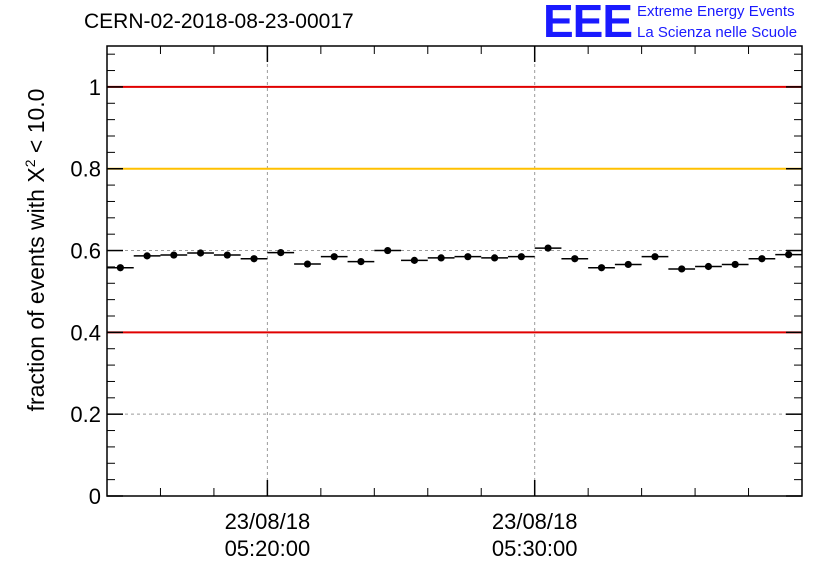 This screenshot has width=836, height=572. Describe the element at coordinates (85, 414) in the screenshot. I see `y-tick-label: 0.2` at that location.